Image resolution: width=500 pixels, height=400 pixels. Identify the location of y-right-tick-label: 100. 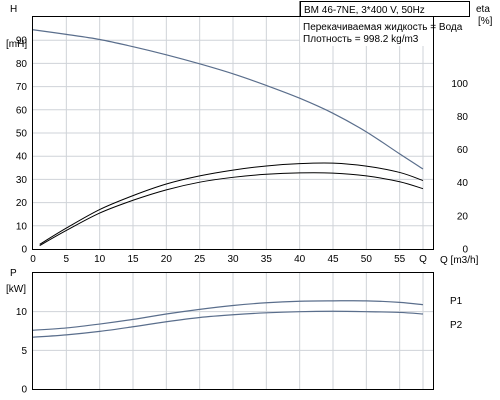
(459, 84).